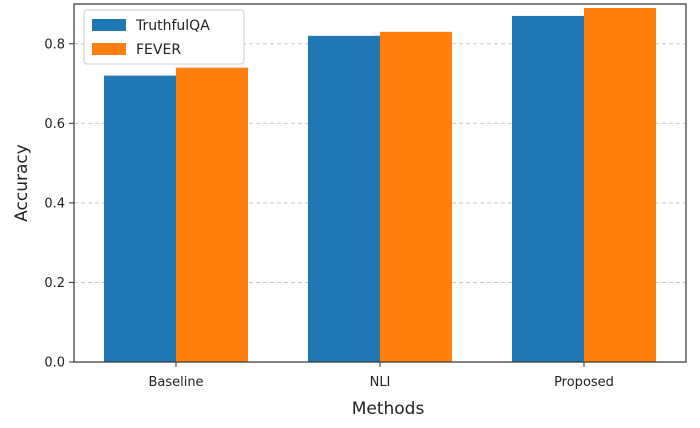  I want to click on y-tick-label: 0.2, so click(54, 283).